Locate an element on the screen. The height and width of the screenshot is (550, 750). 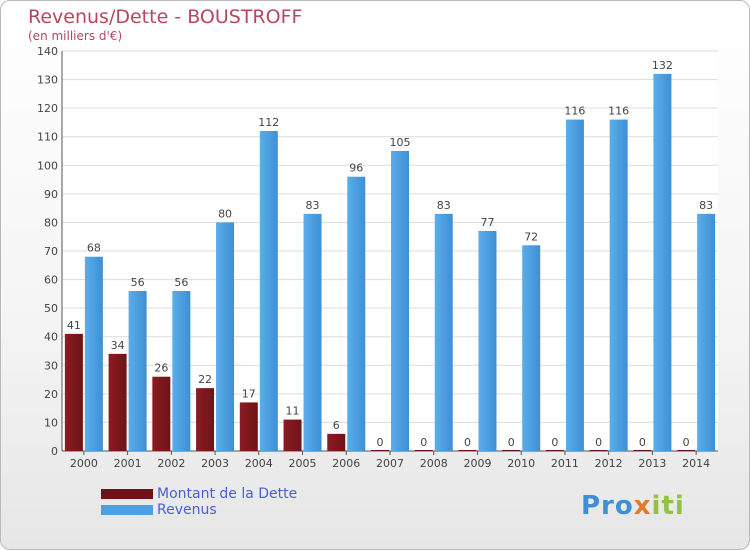
y-tick-label: 80 is located at coordinates (51, 222).